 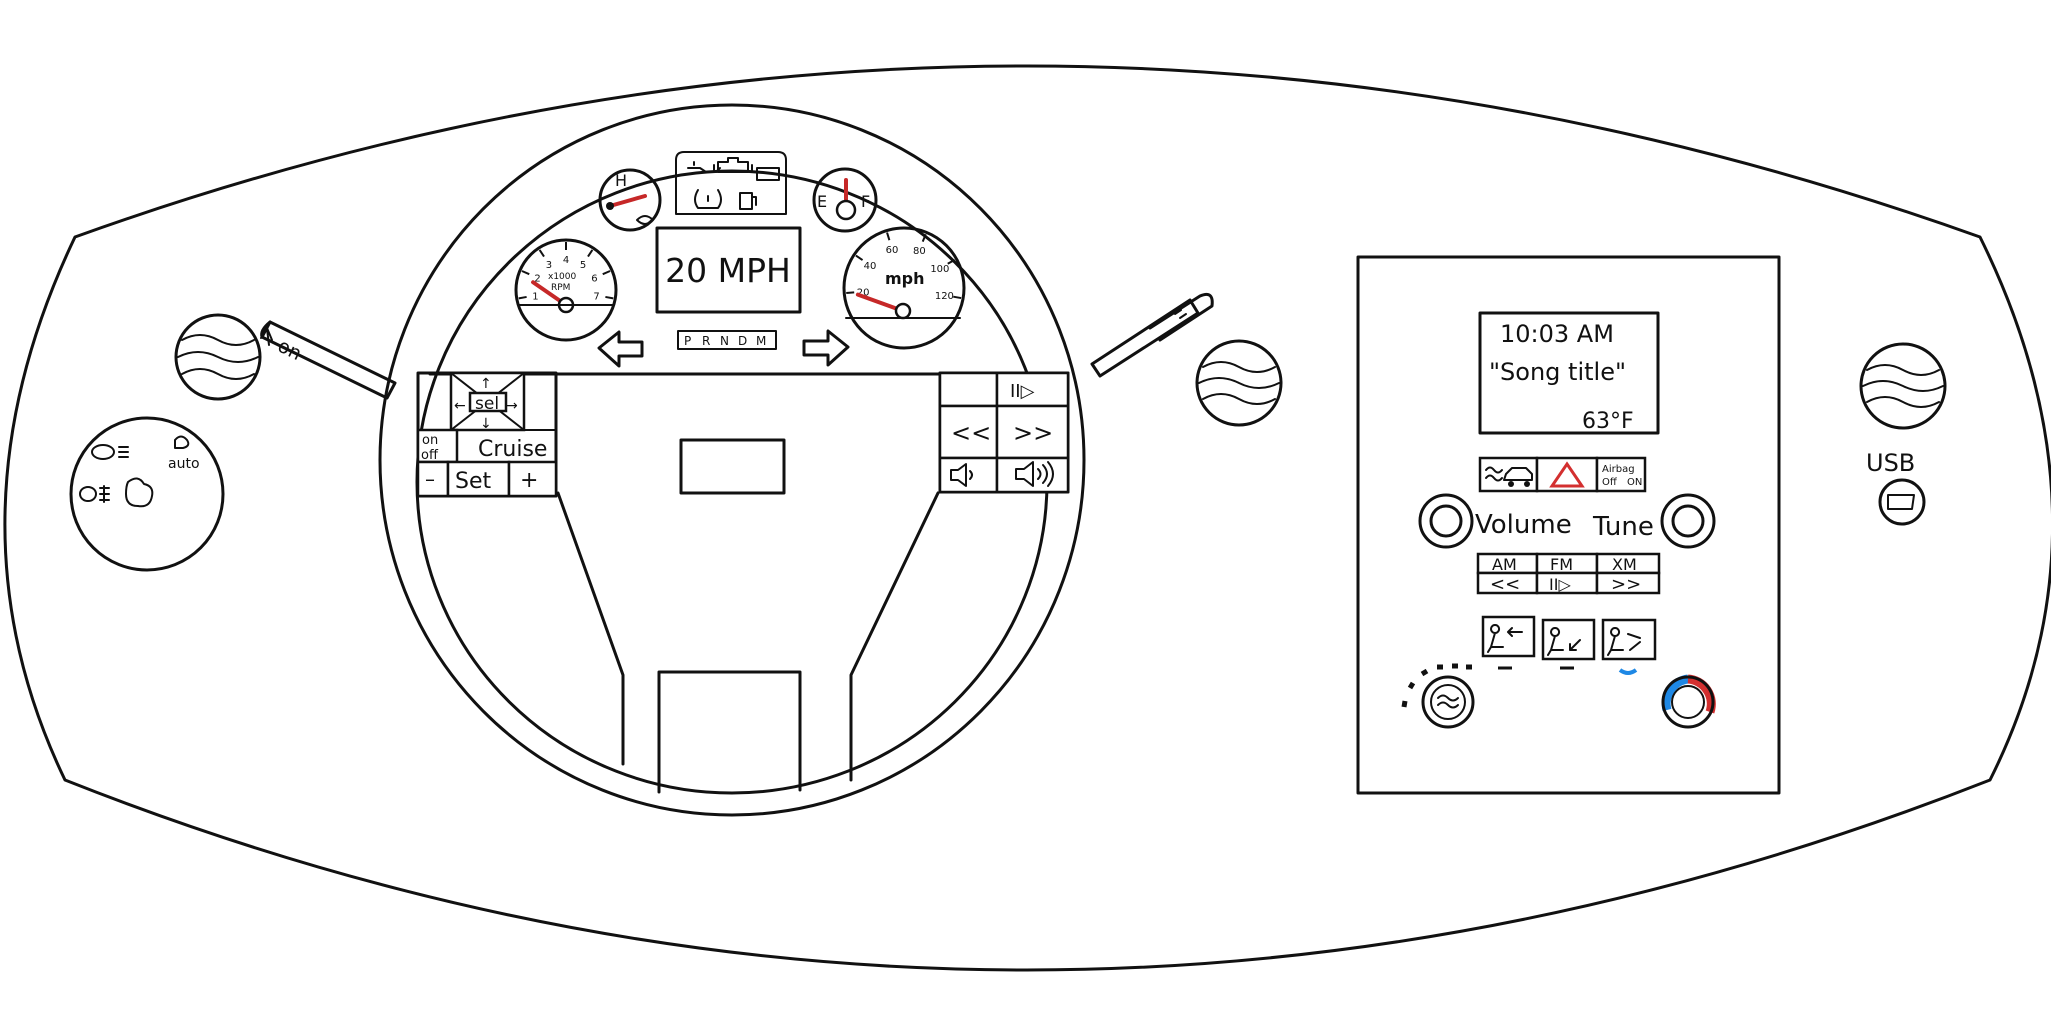 I want to click on speedometer: 20 40 60 80 100 120 mph, so click(x=904, y=288).